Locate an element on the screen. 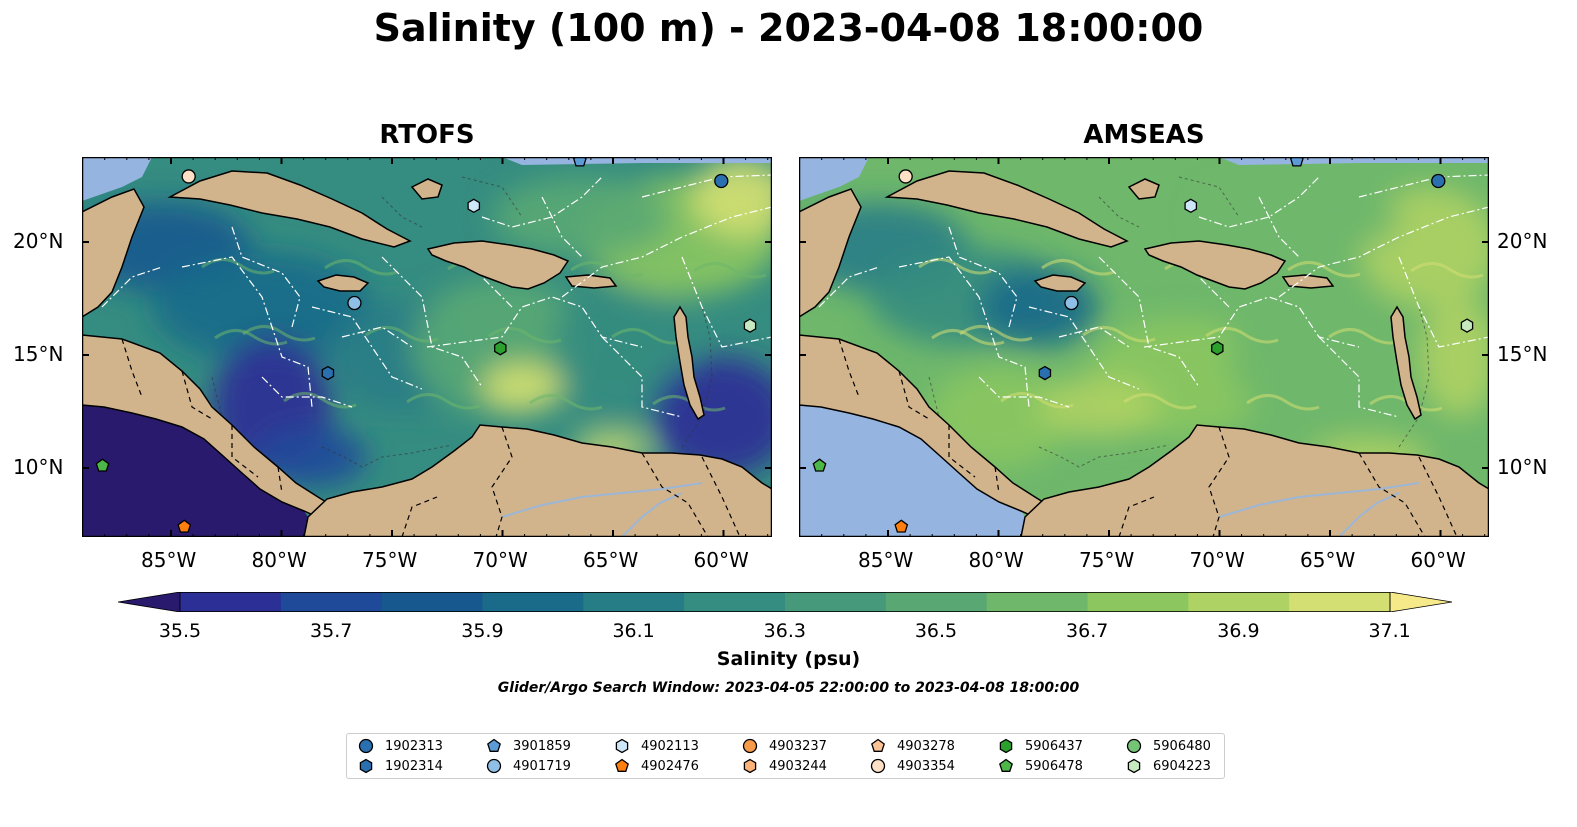 The height and width of the screenshot is (827, 1577). colorbar-extend-high is located at coordinates (1421, 602).